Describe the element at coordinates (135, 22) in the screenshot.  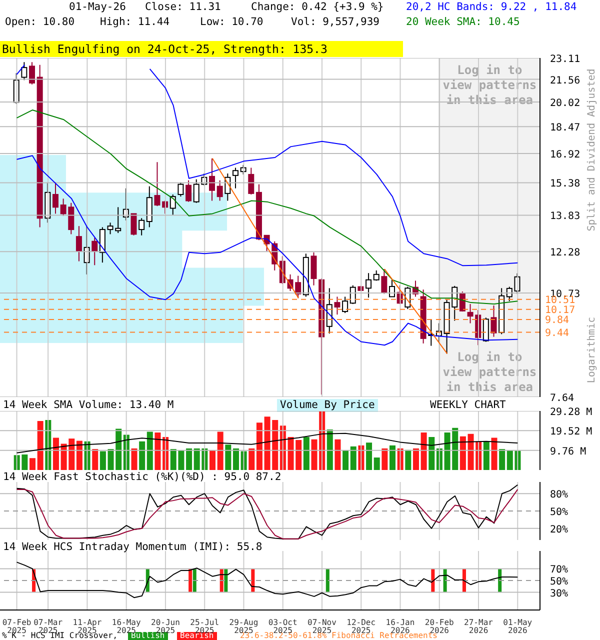
I see `text: High: 11.44` at that location.